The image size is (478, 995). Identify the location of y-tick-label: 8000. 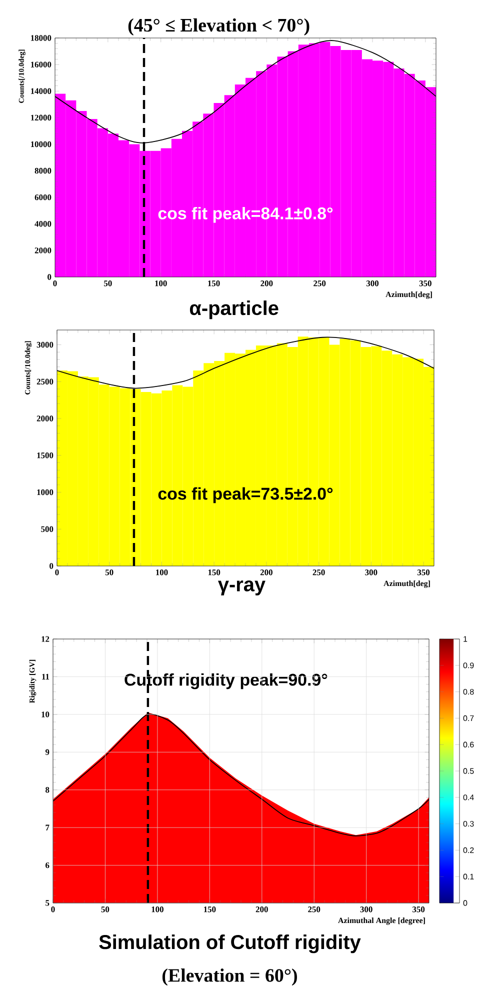
(43, 171).